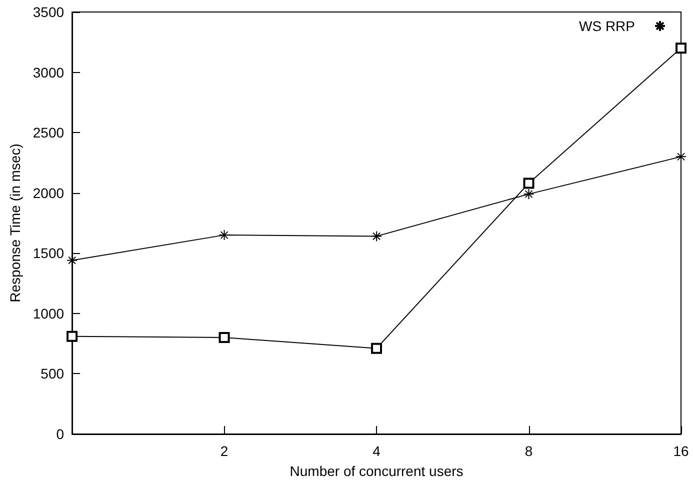 The width and height of the screenshot is (693, 492). What do you see at coordinates (48, 132) in the screenshot?
I see `y-tick-label: 2500` at bounding box center [48, 132].